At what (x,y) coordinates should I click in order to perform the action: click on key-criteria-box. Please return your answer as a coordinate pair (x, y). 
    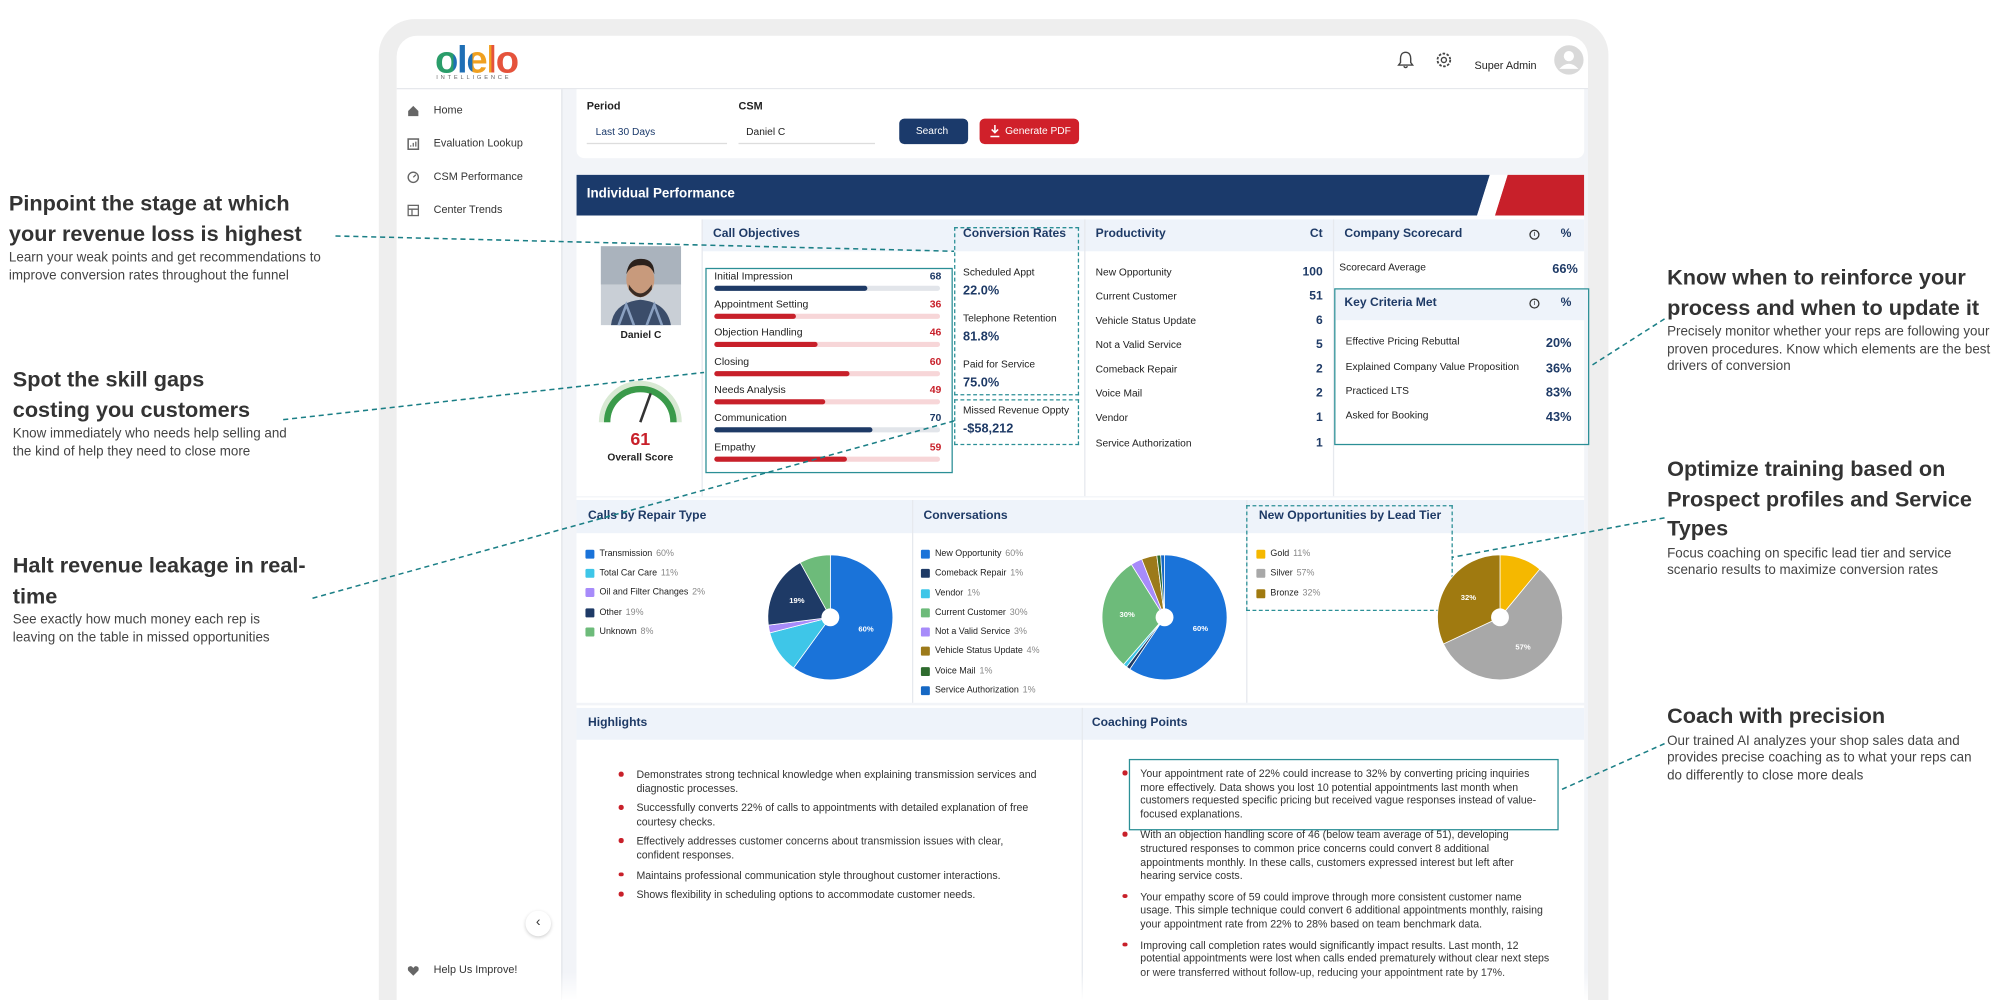
    Looking at the image, I should click on (1462, 367).